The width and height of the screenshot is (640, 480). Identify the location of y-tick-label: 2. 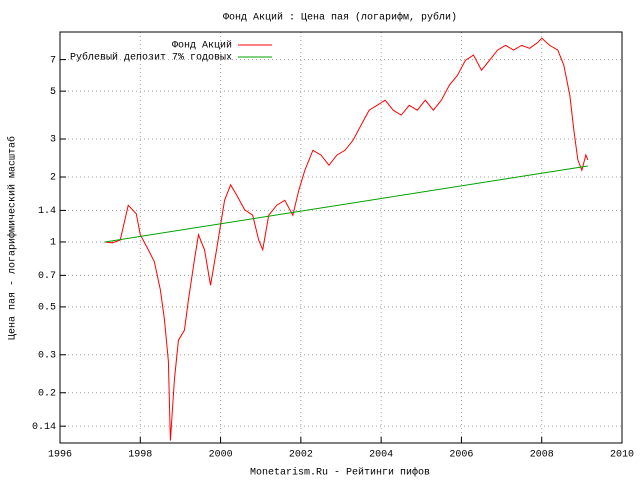
(53, 178).